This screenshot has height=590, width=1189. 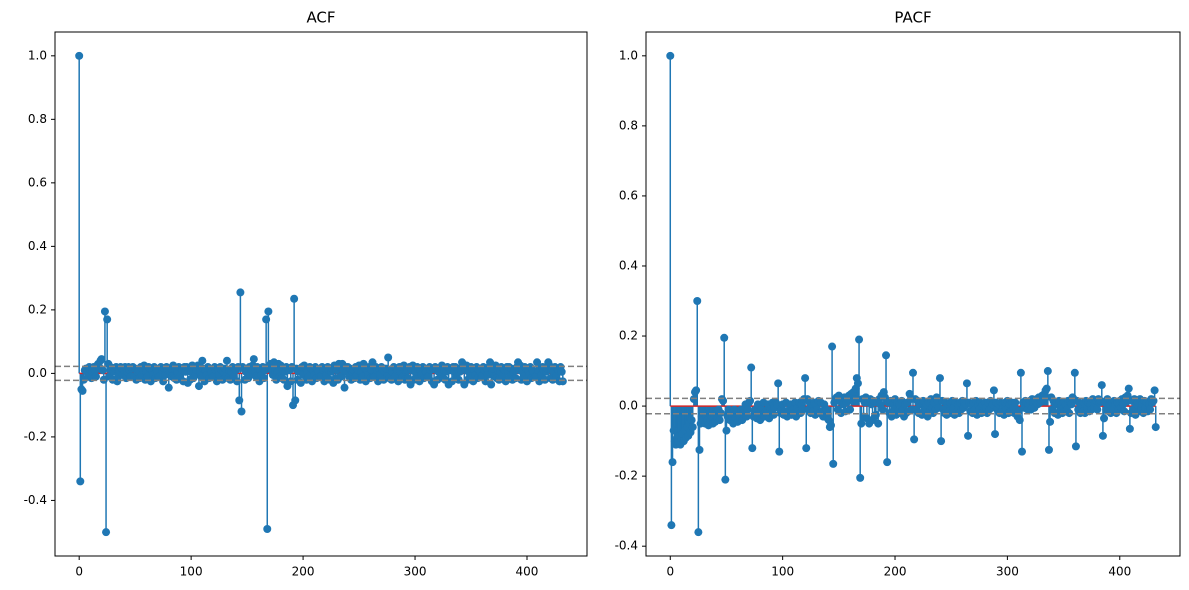 What do you see at coordinates (415, 572) in the screenshot?
I see `x-tick-label: 300` at bounding box center [415, 572].